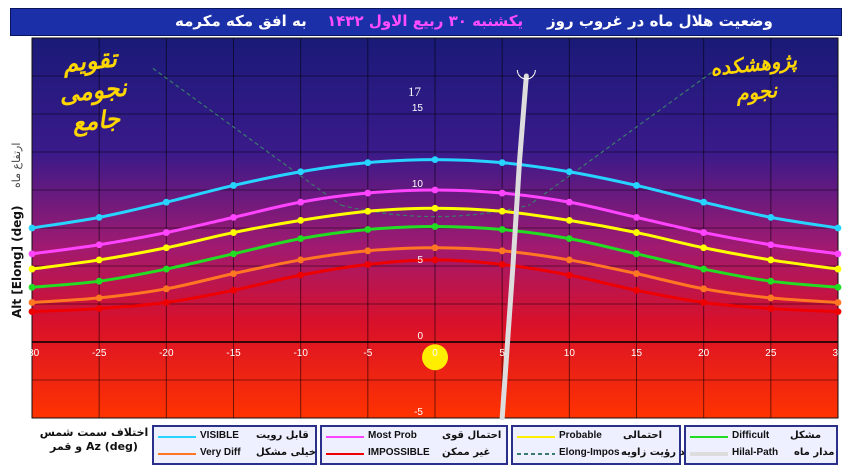  I want to click on sun-icon, so click(435, 357).